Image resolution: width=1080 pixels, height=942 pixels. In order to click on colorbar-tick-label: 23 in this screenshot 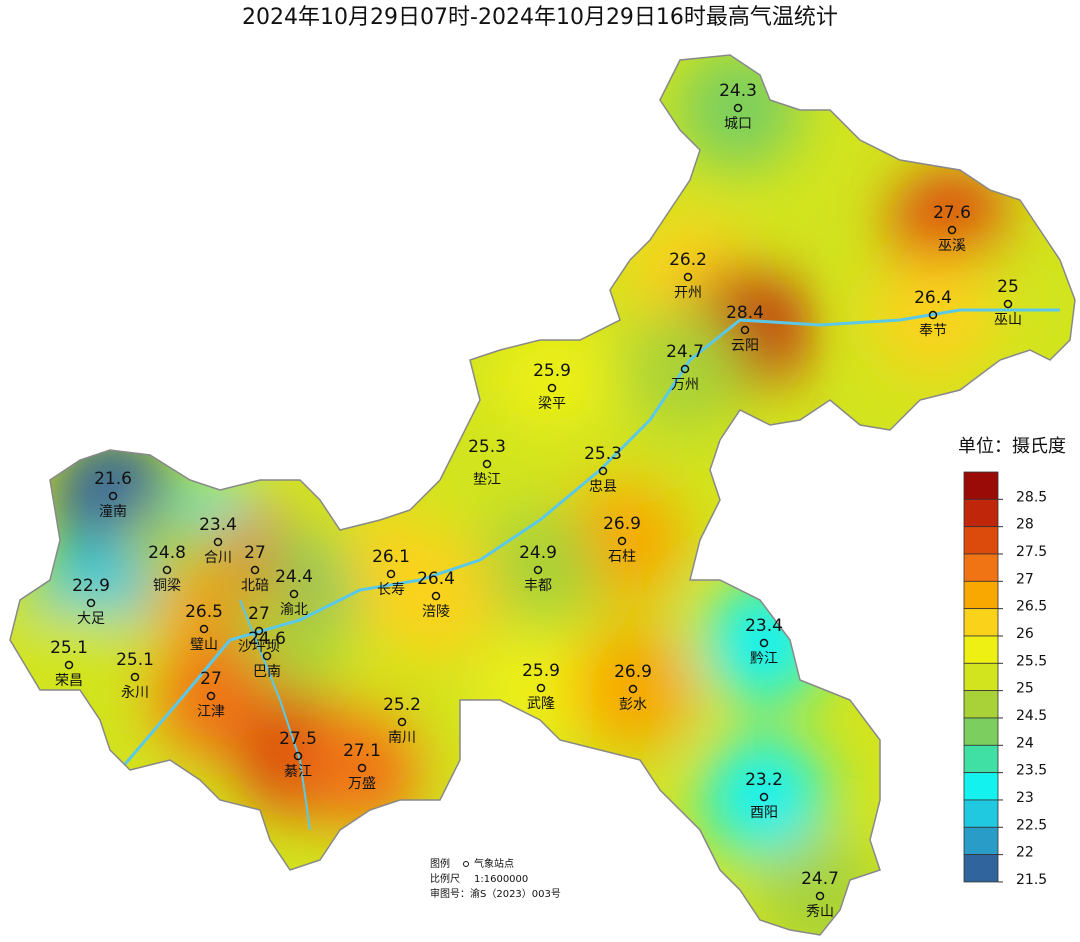, I will do `click(1025, 798)`.